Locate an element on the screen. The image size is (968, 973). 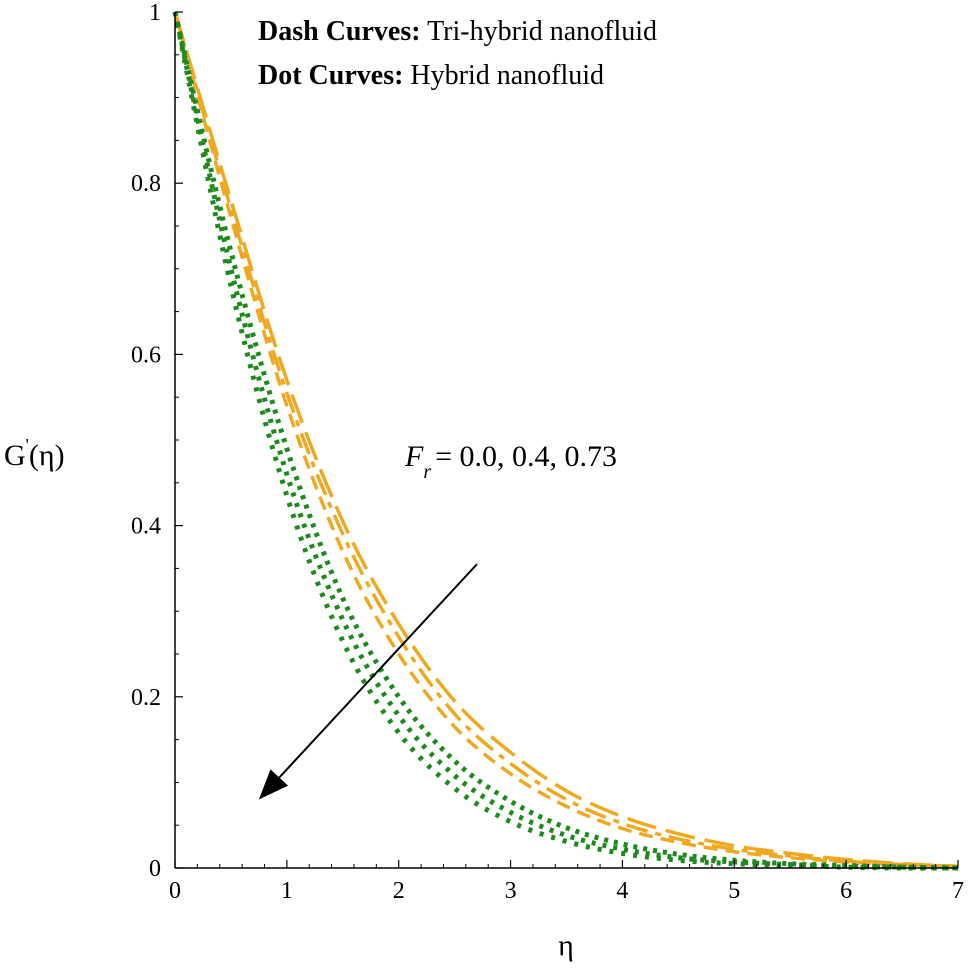
y-tick-label: 0.2 is located at coordinates (146, 698).